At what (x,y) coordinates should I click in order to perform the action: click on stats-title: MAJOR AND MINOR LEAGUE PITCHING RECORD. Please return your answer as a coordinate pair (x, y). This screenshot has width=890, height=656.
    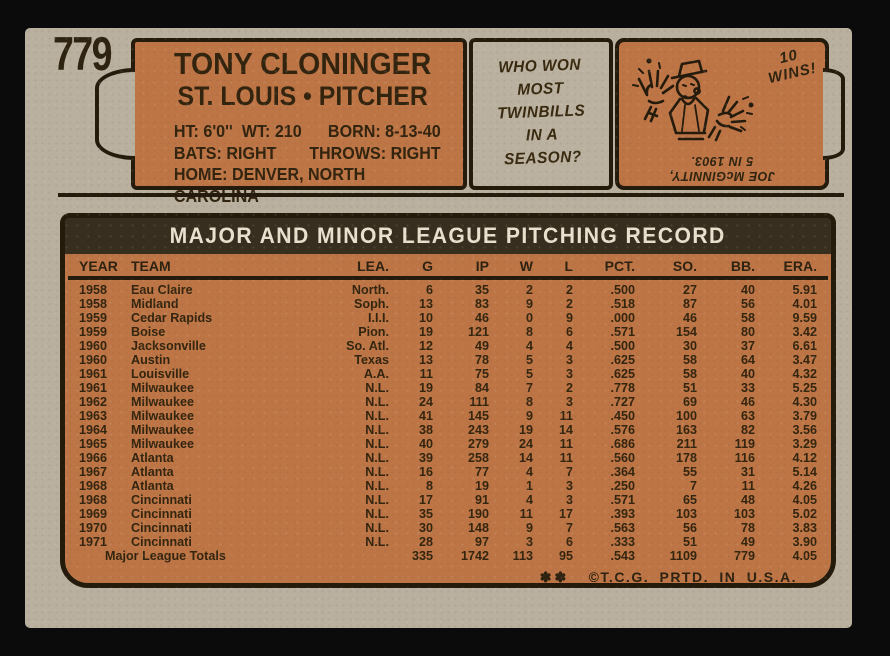
    Looking at the image, I should click on (448, 235).